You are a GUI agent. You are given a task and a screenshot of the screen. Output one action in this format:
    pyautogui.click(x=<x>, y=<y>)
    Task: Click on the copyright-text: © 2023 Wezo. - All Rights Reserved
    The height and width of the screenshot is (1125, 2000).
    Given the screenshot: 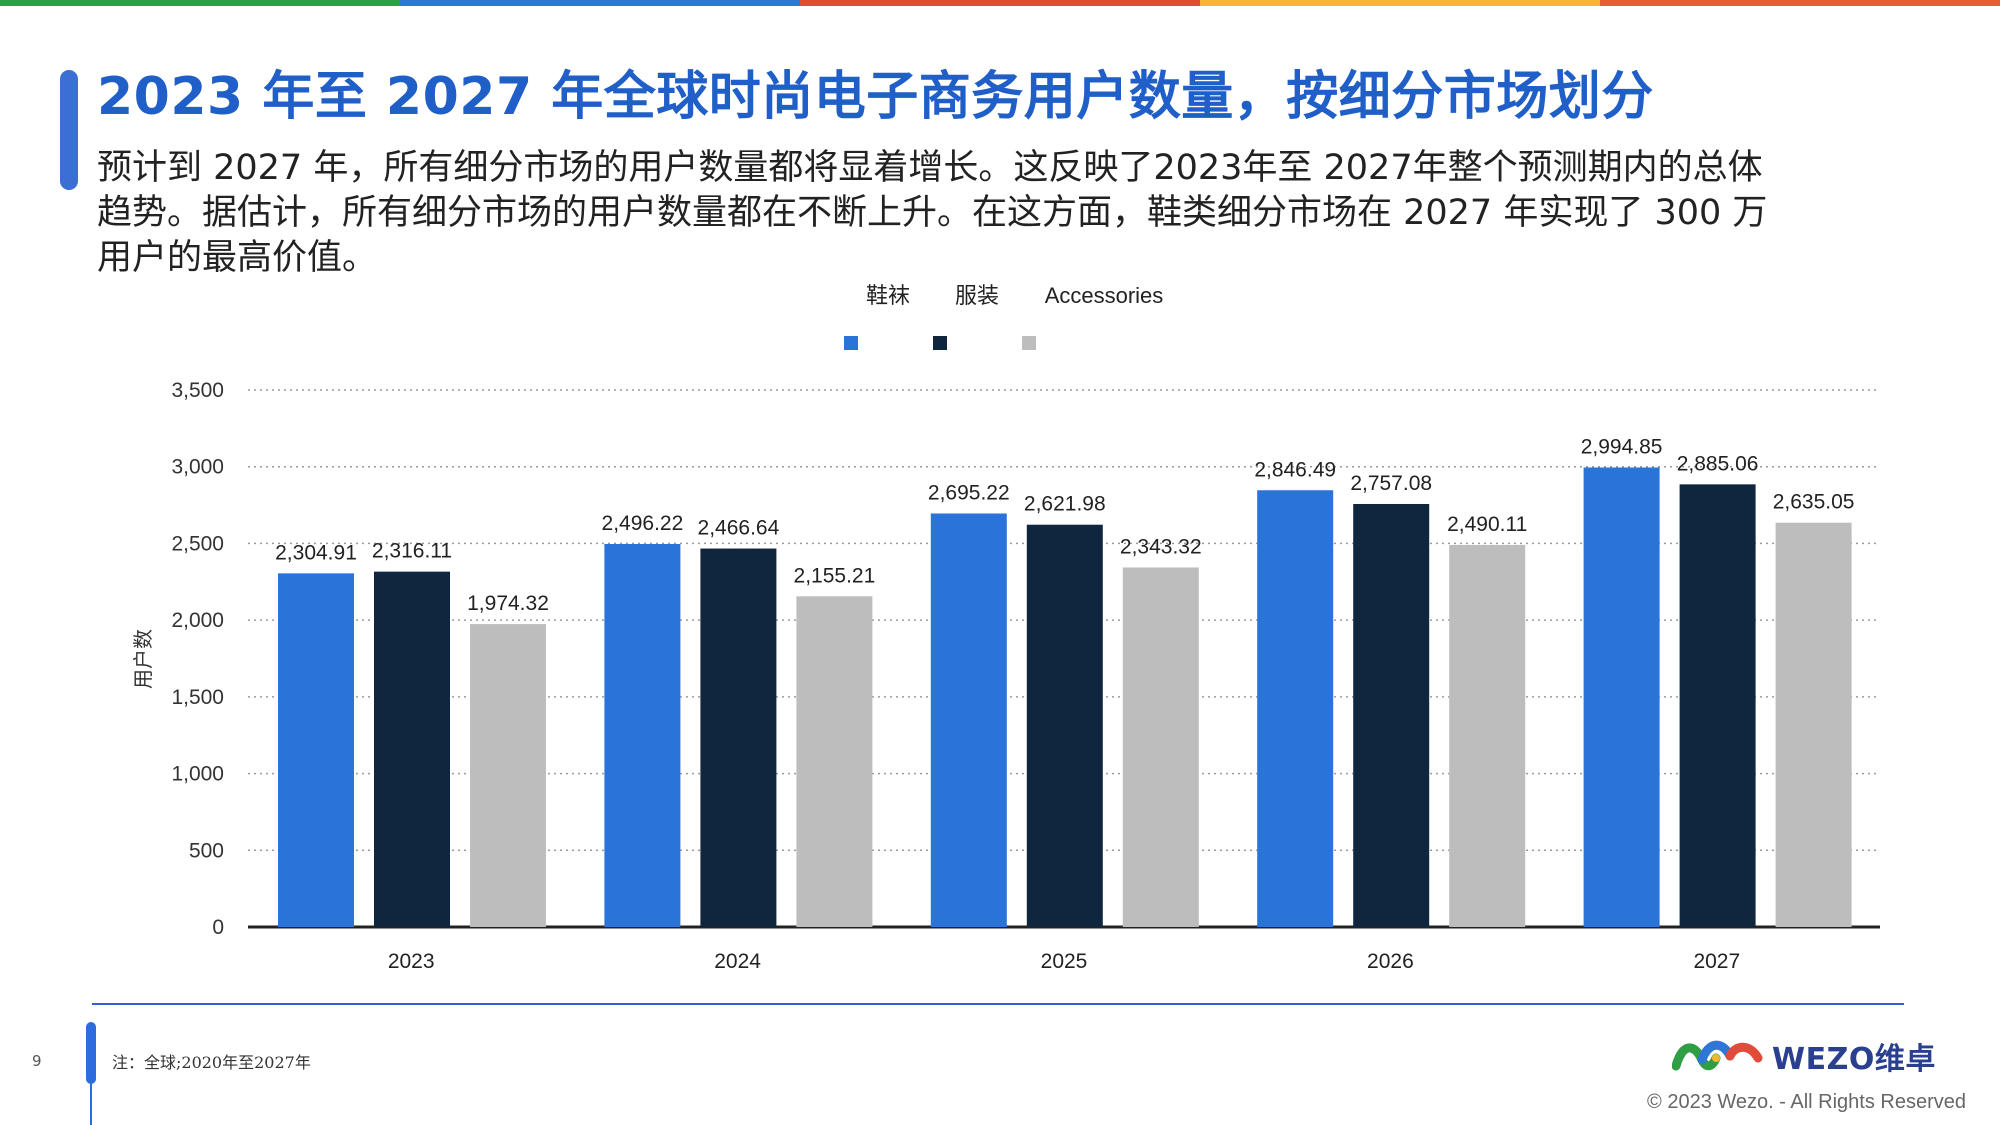 What is the action you would take?
    pyautogui.click(x=1806, y=1102)
    